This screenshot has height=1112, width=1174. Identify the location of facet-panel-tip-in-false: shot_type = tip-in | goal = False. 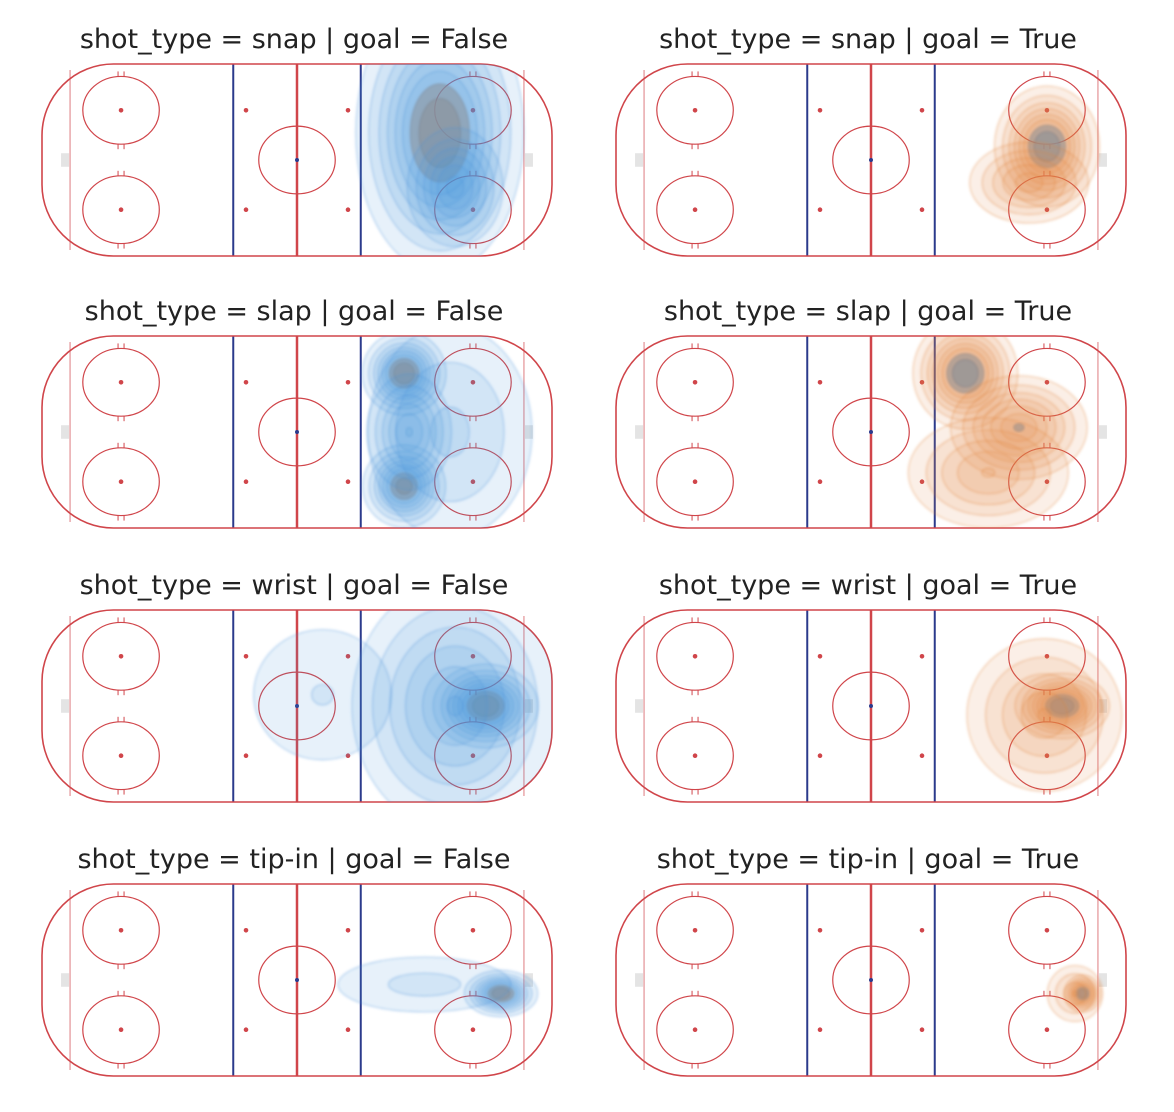
(294, 976).